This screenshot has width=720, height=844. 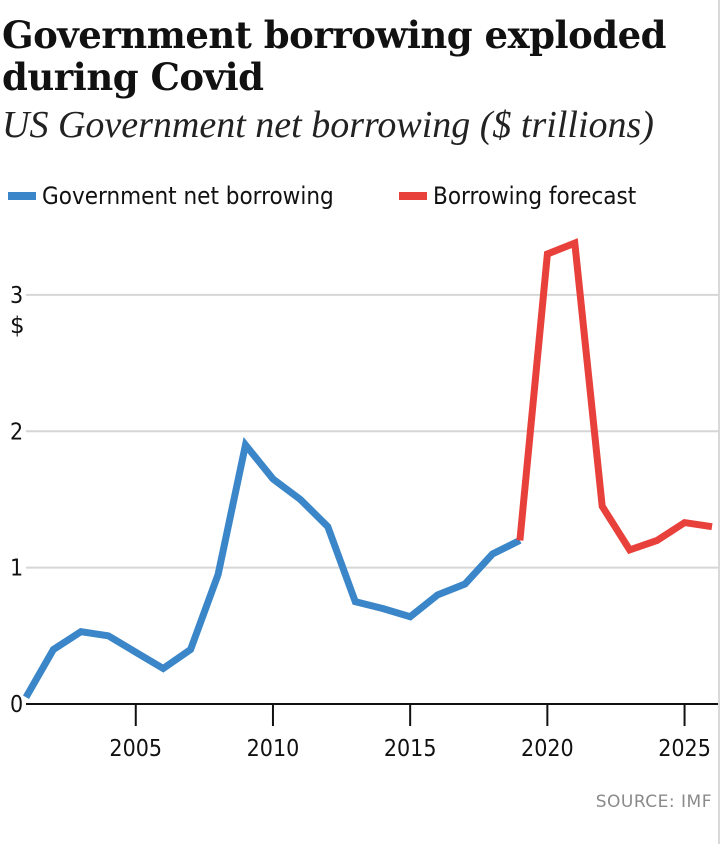 What do you see at coordinates (16, 569) in the screenshot?
I see `y-tick-label-1: 1` at bounding box center [16, 569].